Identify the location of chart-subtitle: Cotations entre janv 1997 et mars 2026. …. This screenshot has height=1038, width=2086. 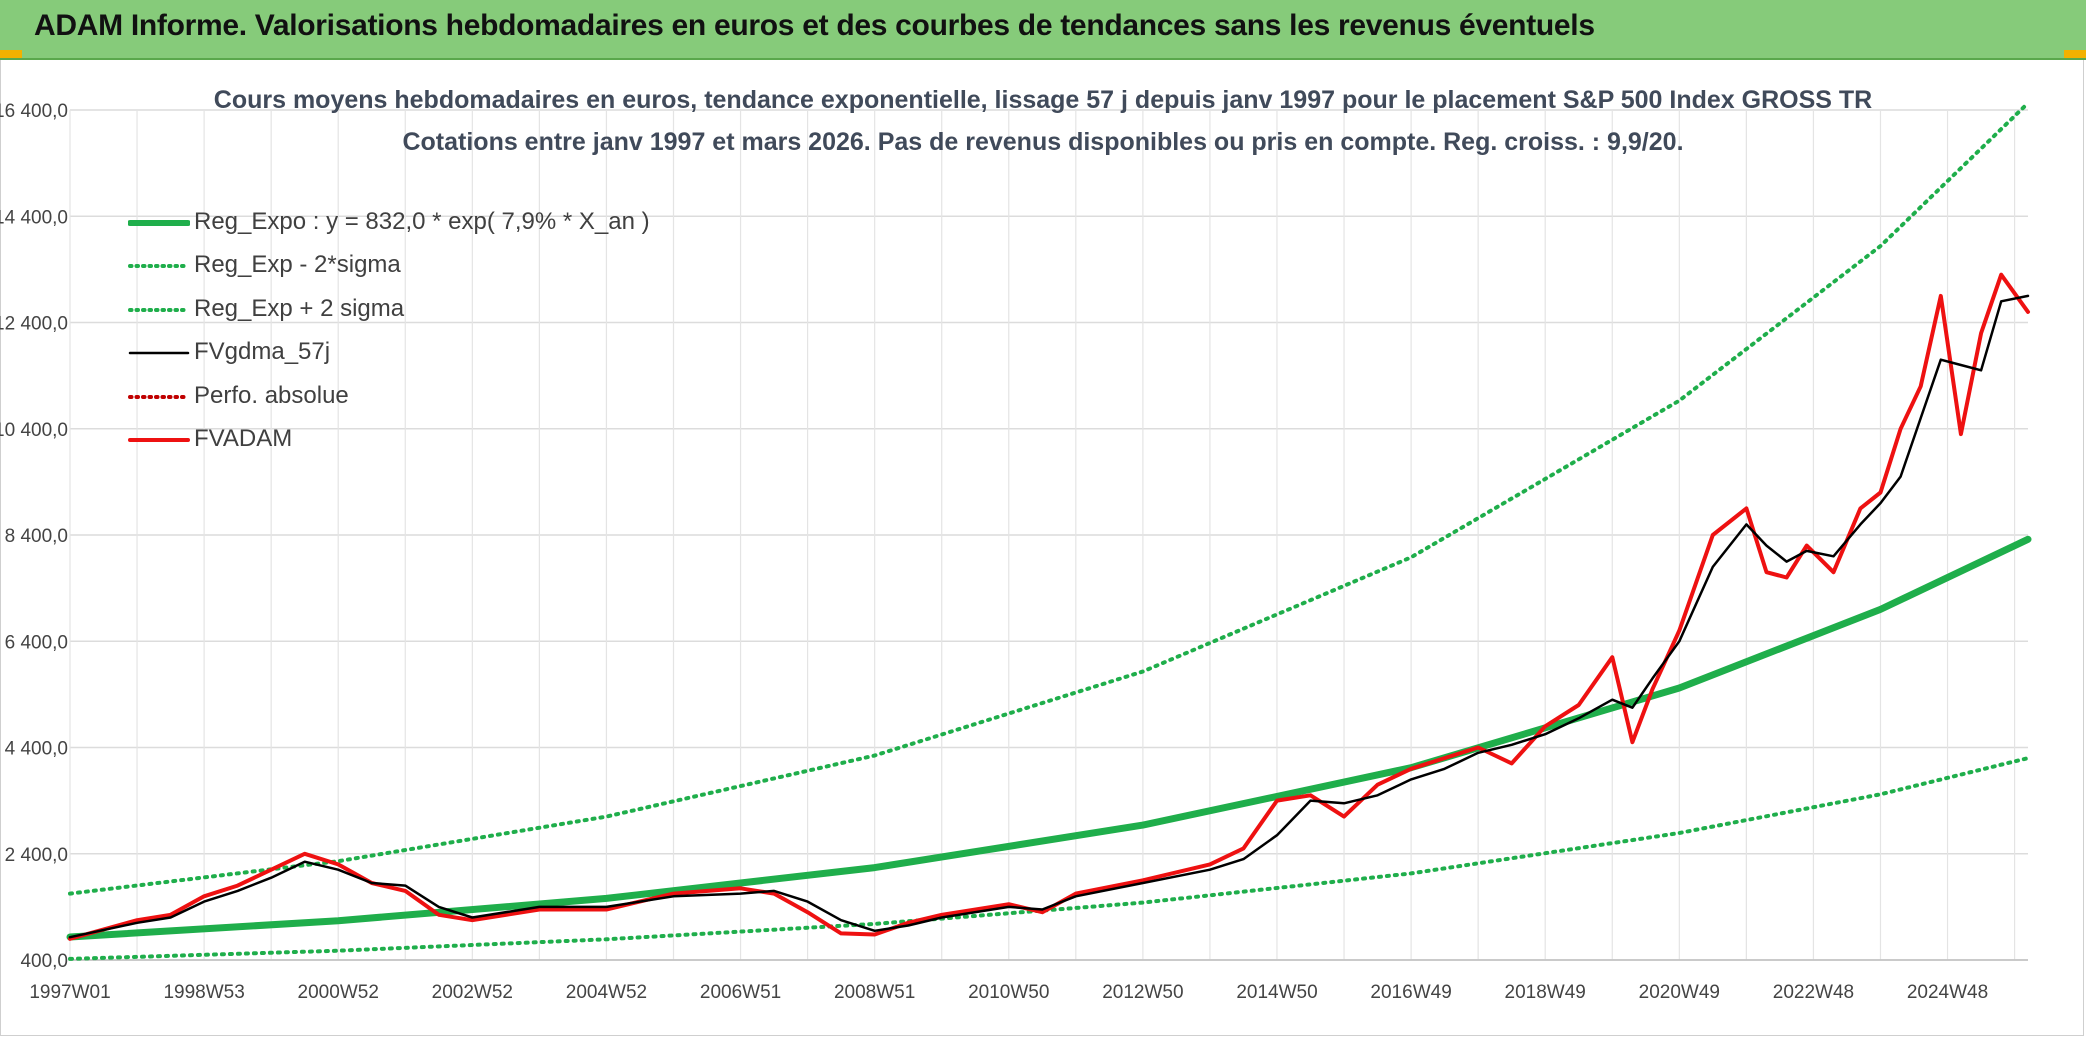
(1043, 142).